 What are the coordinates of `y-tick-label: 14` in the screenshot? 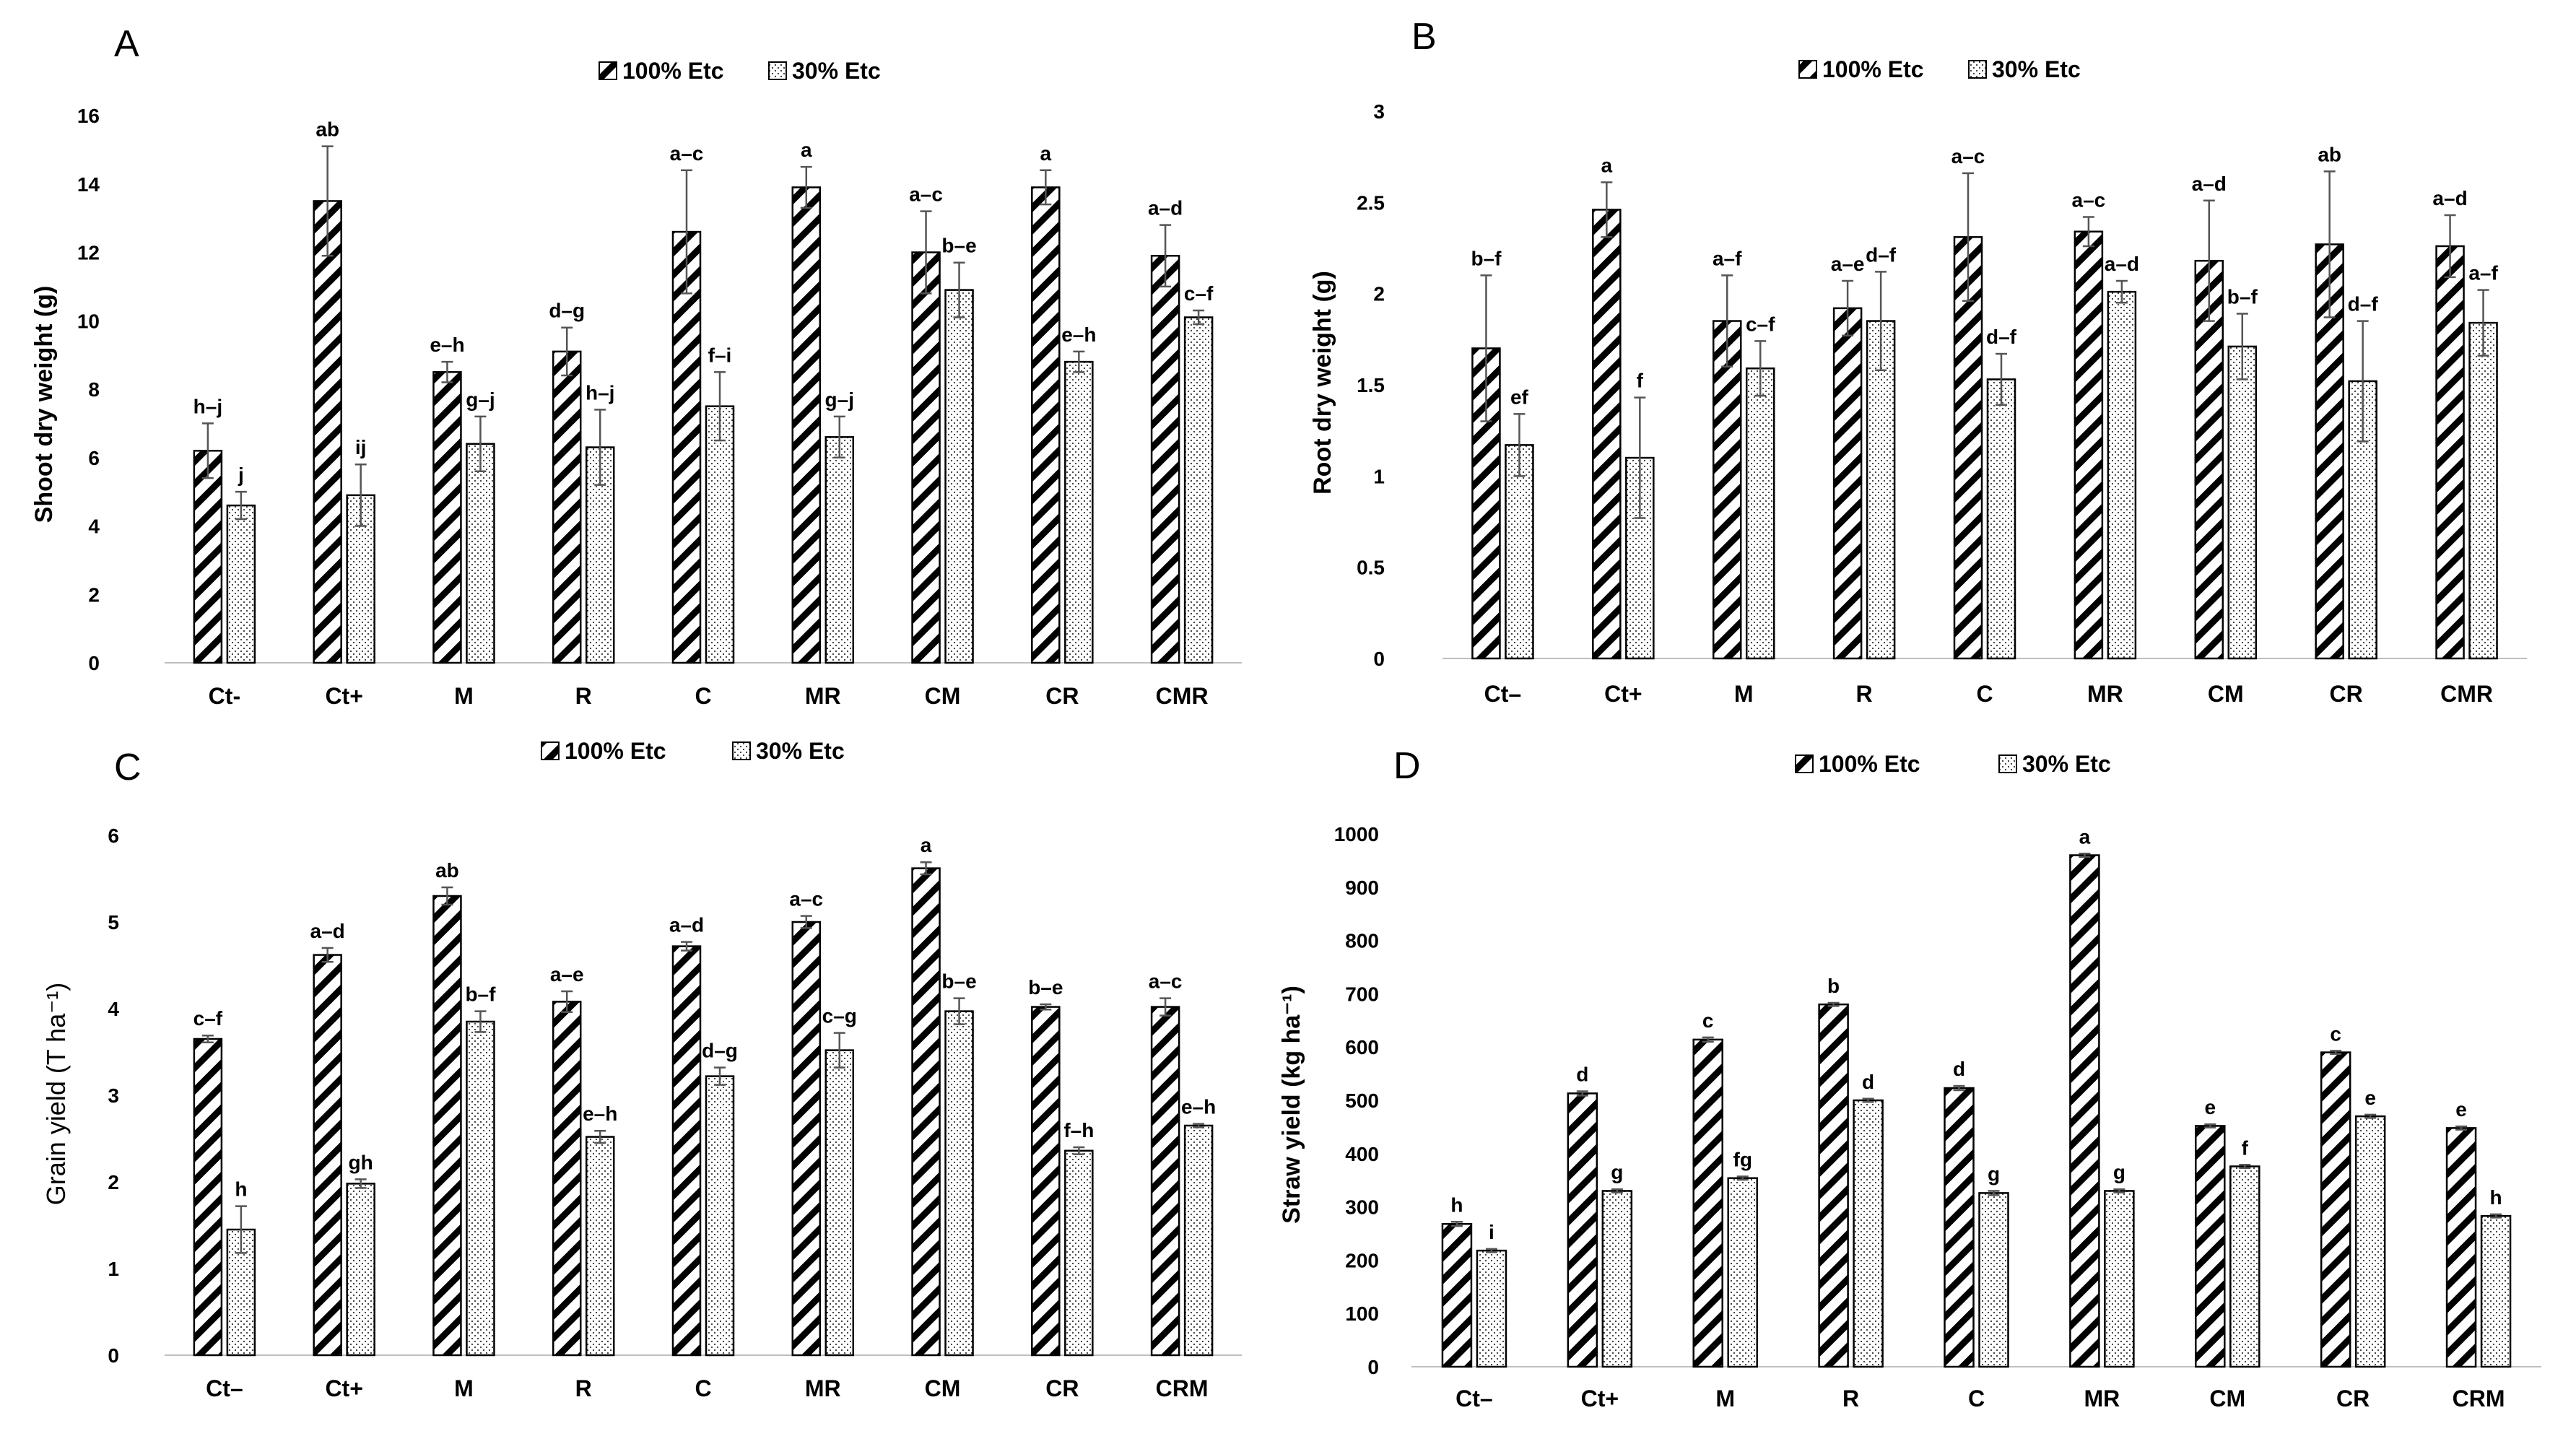 It's located at (88, 184).